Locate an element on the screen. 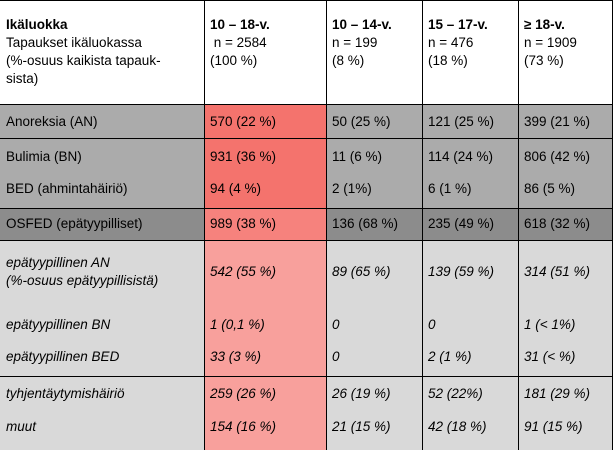  header-col4-n: n = 1909 is located at coordinates (550, 42).